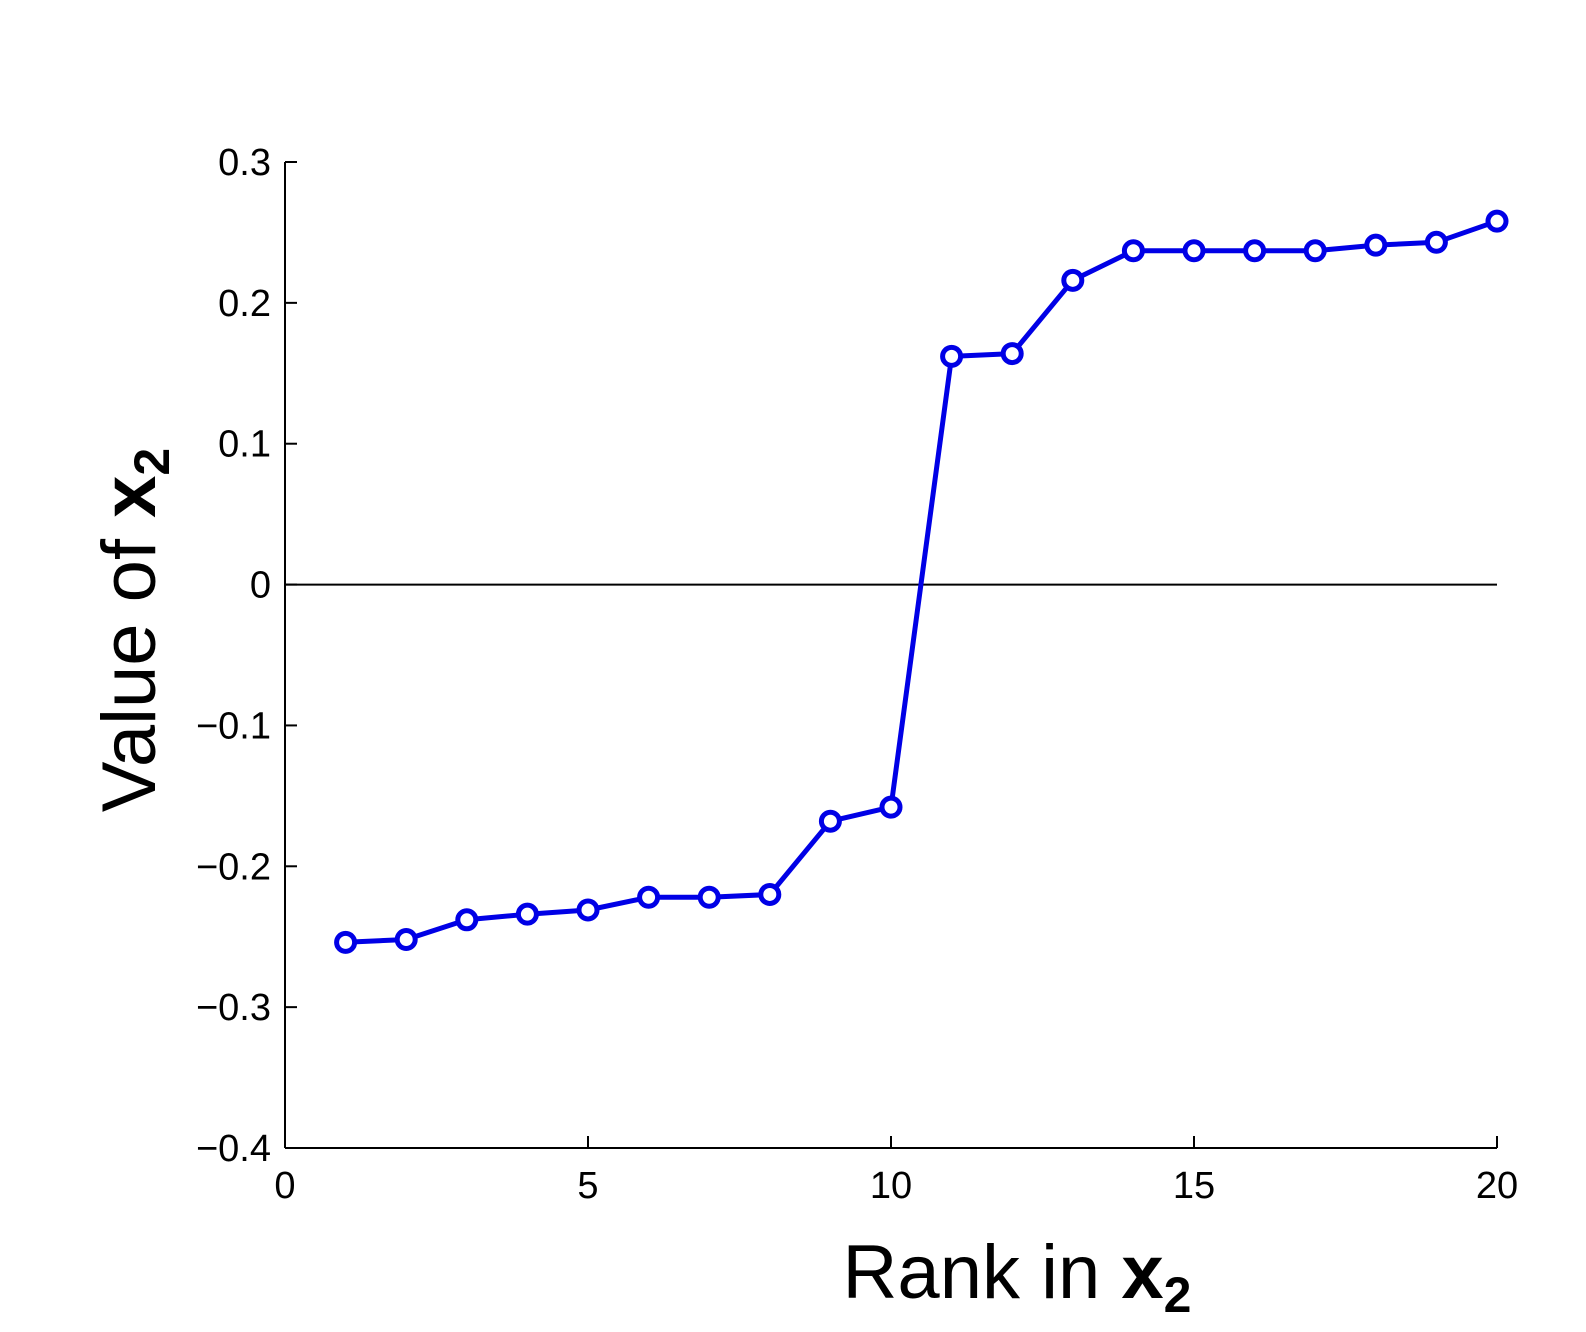  Describe the element at coordinates (244, 304) in the screenshot. I see `y-tick-label: 0.2` at that location.